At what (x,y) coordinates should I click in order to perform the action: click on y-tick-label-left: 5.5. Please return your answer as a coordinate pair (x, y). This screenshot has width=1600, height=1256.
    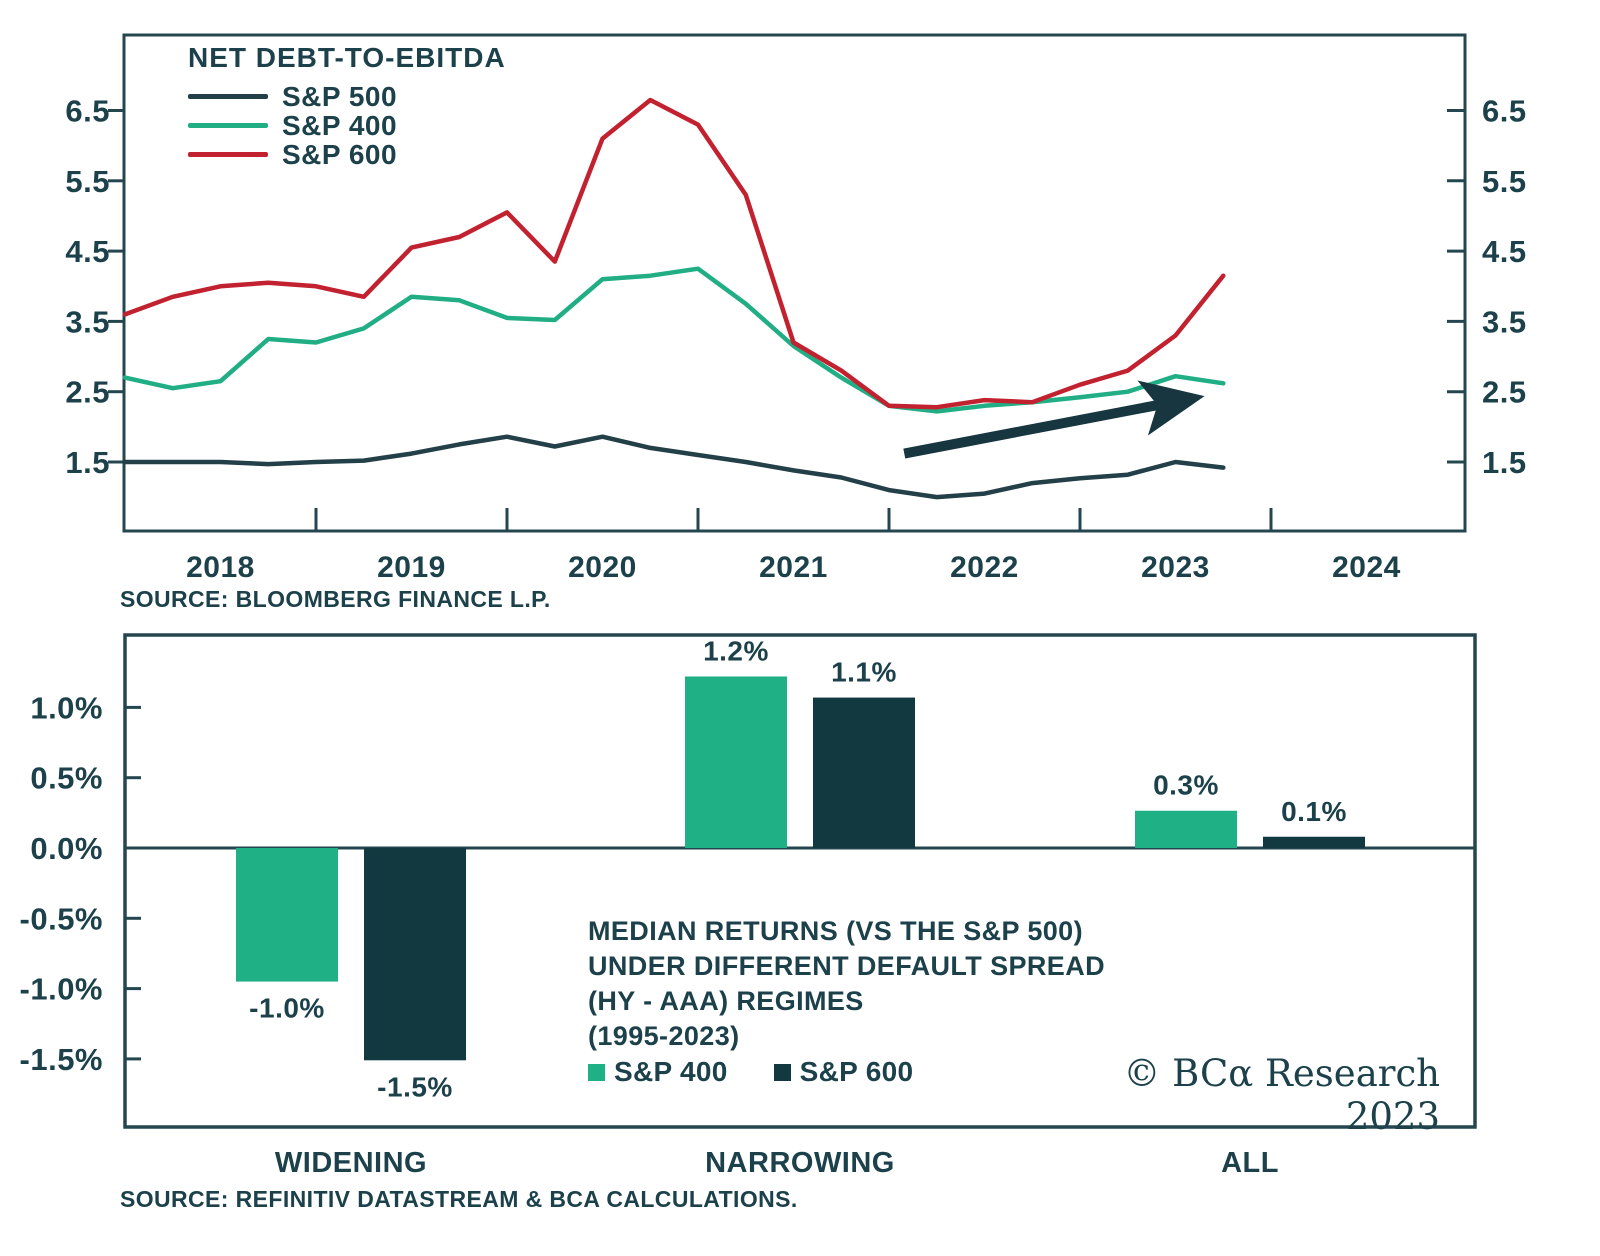
    Looking at the image, I should click on (87, 181).